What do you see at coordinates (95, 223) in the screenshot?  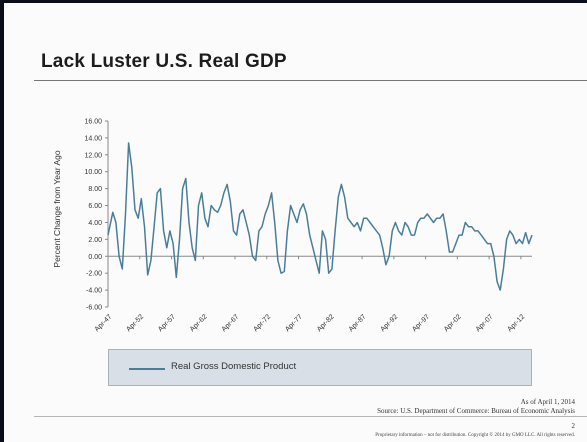 I see `y-tick-label: 4.00` at bounding box center [95, 223].